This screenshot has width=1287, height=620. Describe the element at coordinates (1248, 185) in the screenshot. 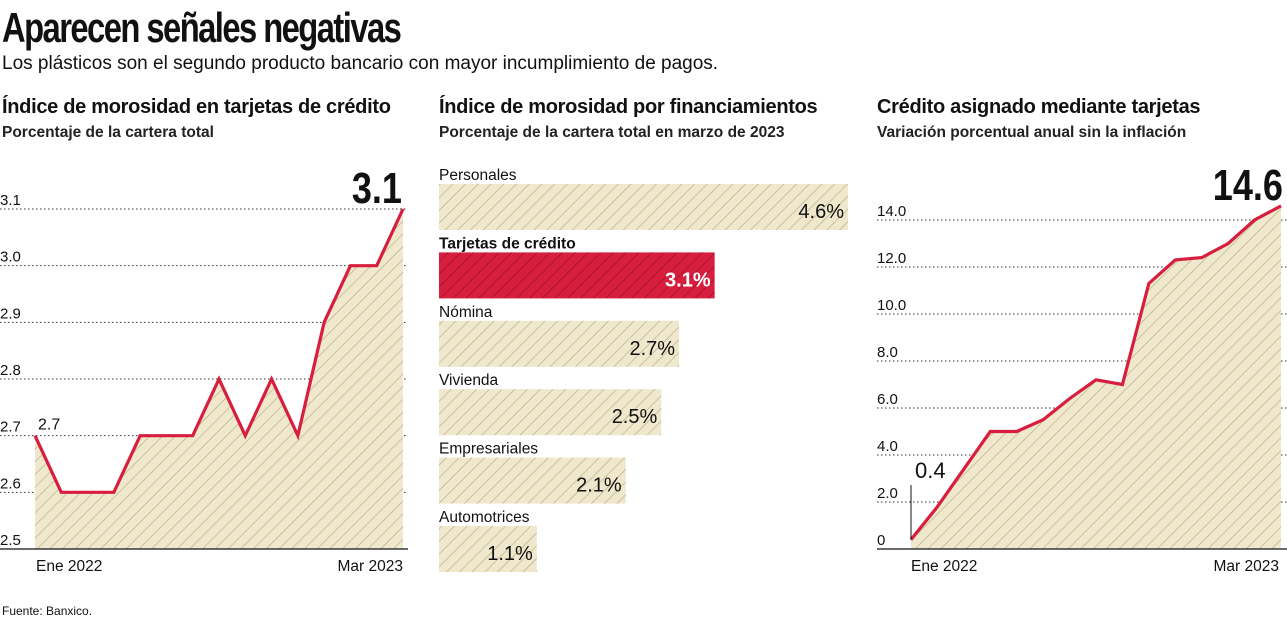

I see `end-value-label: 14.6` at that location.